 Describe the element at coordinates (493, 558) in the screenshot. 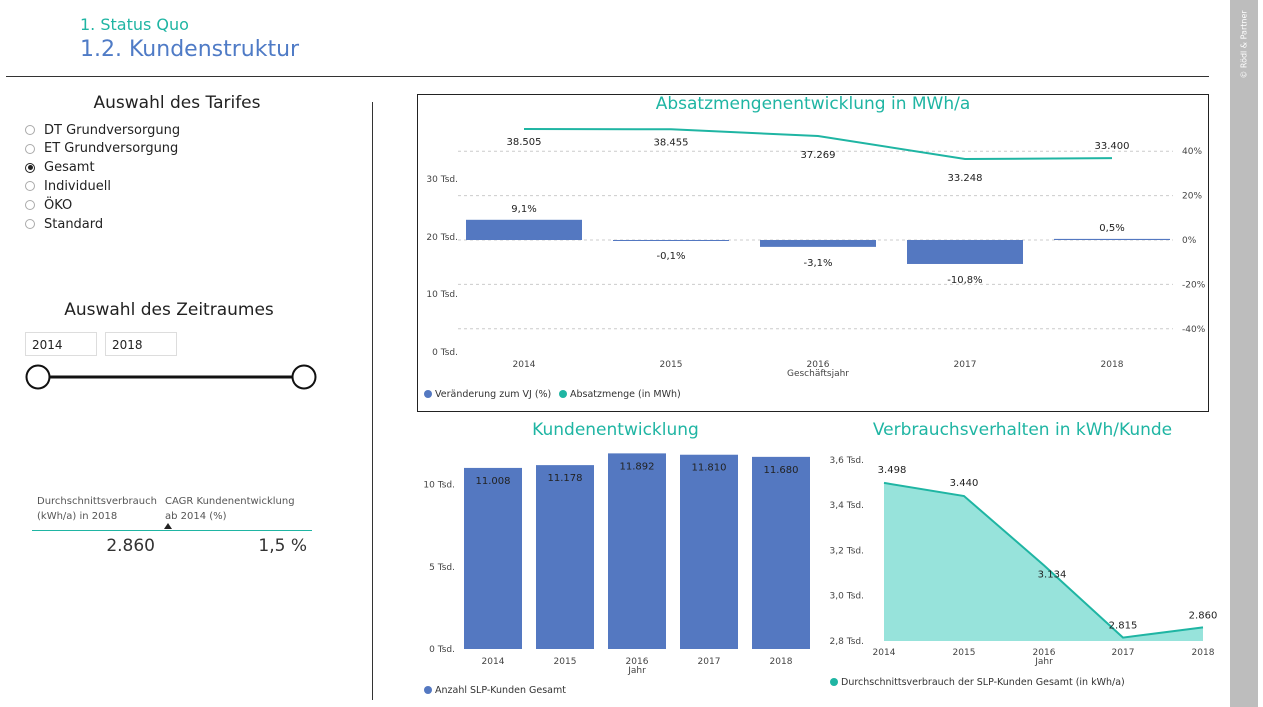

I see `bar-kunden-2014` at that location.